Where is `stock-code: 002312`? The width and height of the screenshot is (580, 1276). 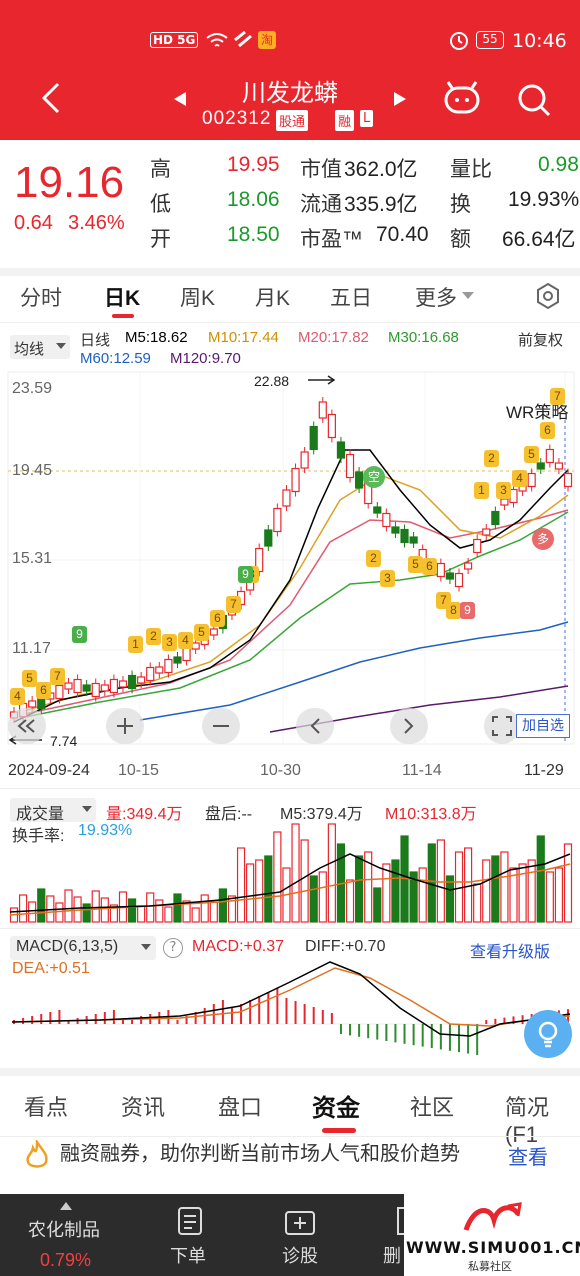
stock-code: 002312 is located at coordinates (237, 118).